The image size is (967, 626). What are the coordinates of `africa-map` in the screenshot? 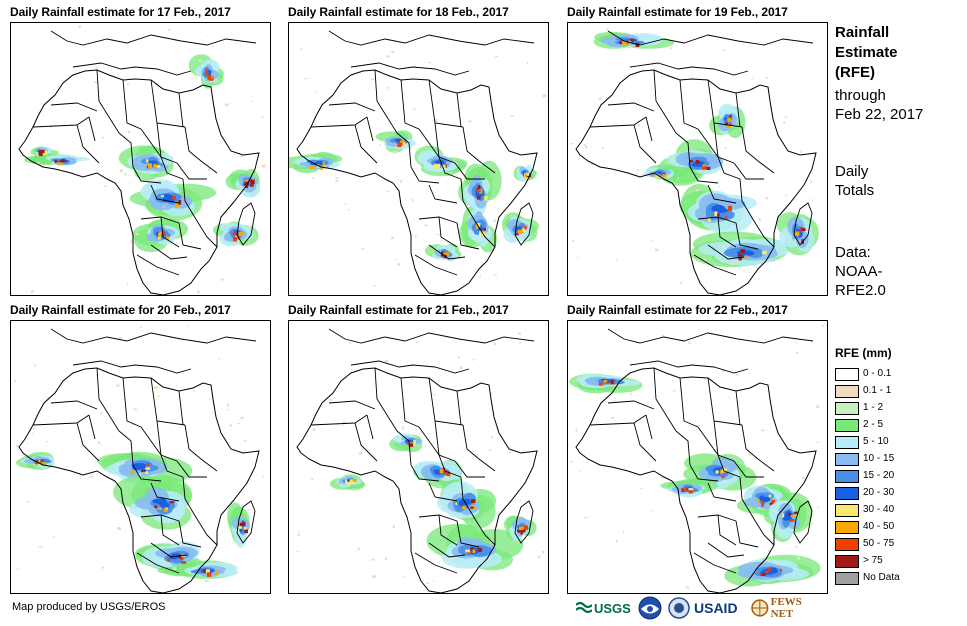 It's located at (420, 460).